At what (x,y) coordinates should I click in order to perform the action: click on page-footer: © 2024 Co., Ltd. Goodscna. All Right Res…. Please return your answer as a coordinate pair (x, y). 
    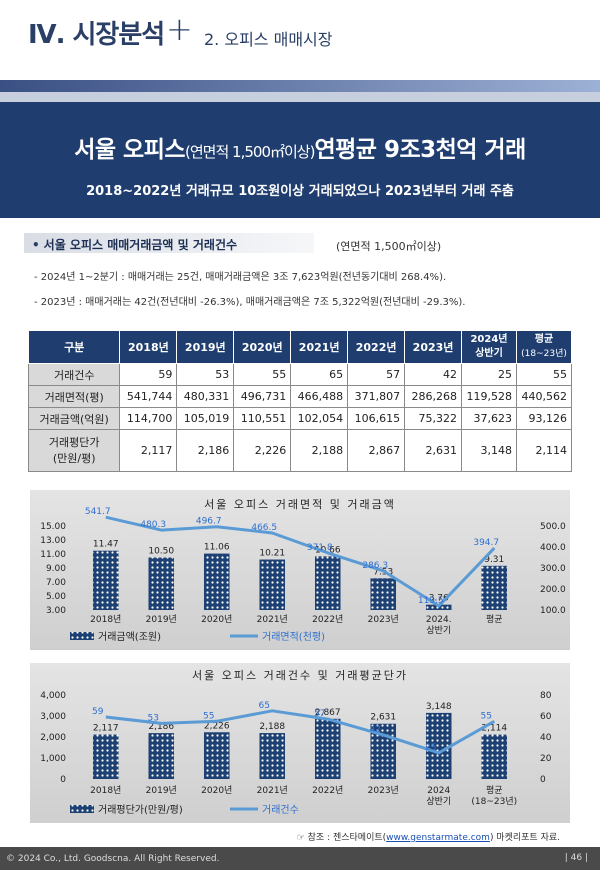
    Looking at the image, I should click on (300, 858).